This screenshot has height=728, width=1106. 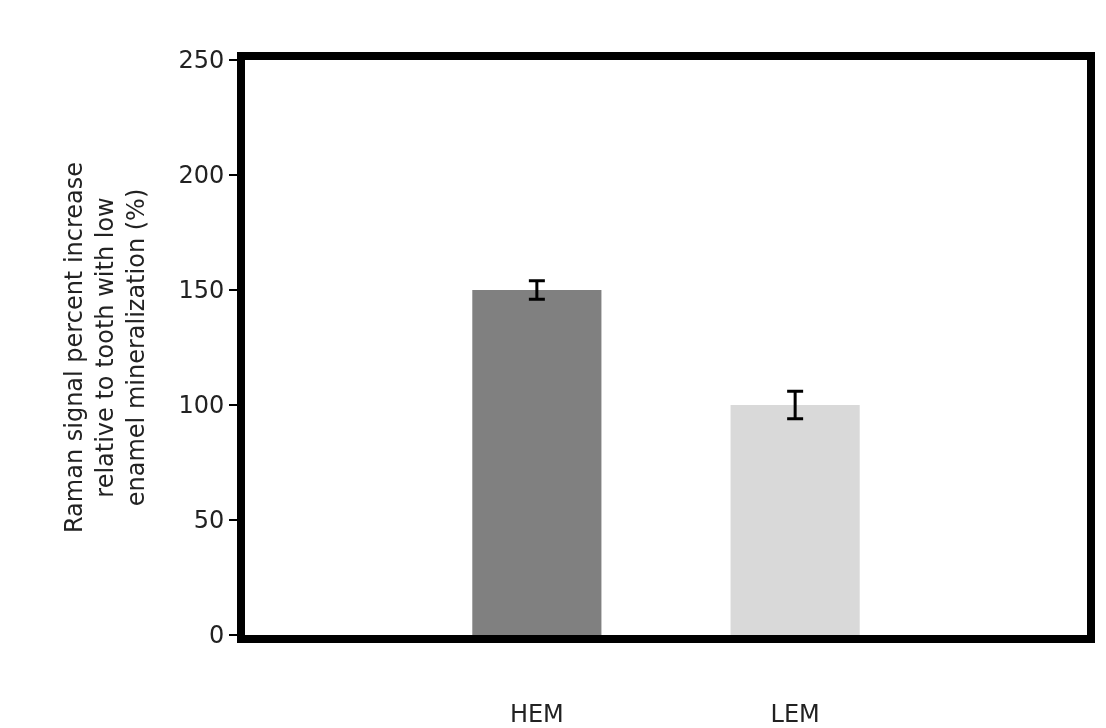 I want to click on y-tick-label: 0, so click(x=216, y=635).